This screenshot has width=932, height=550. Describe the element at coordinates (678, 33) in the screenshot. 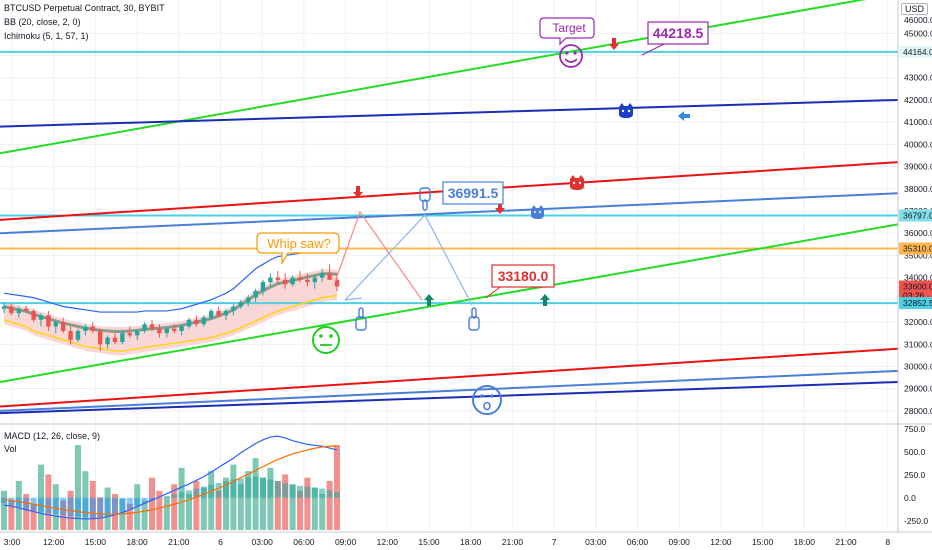

I see `target-price-label: 44218.5` at that location.